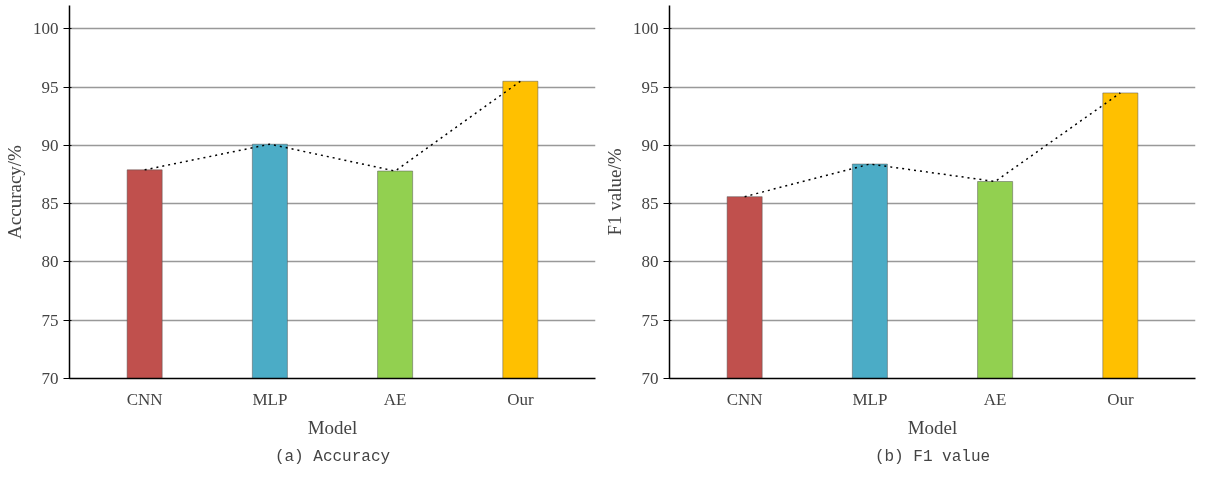 The image size is (1206, 477). I want to click on text: (a) Accuracy, so click(332, 456).